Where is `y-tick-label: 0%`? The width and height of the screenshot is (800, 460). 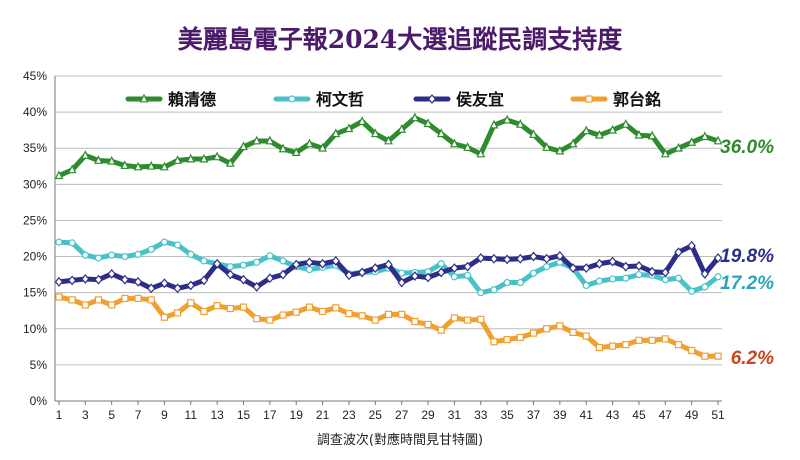
y-tick-label: 0% is located at coordinates (39, 401).